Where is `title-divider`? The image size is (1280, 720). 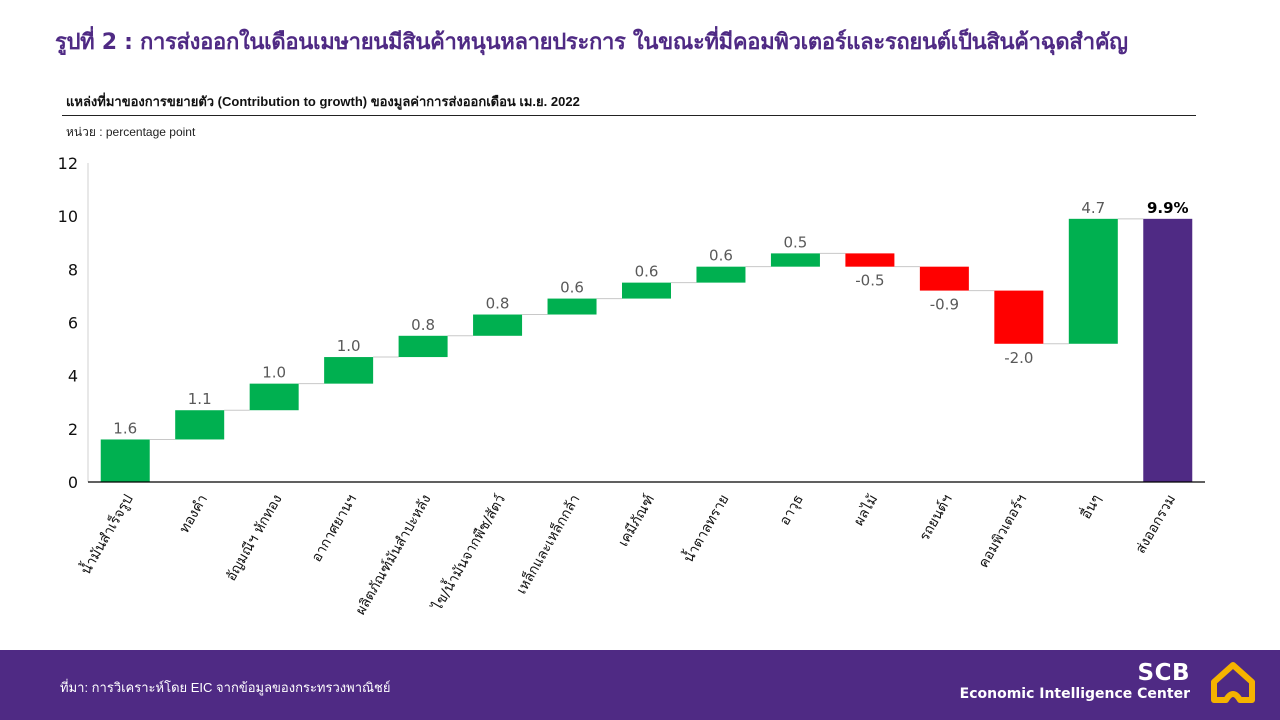
title-divider is located at coordinates (629, 115).